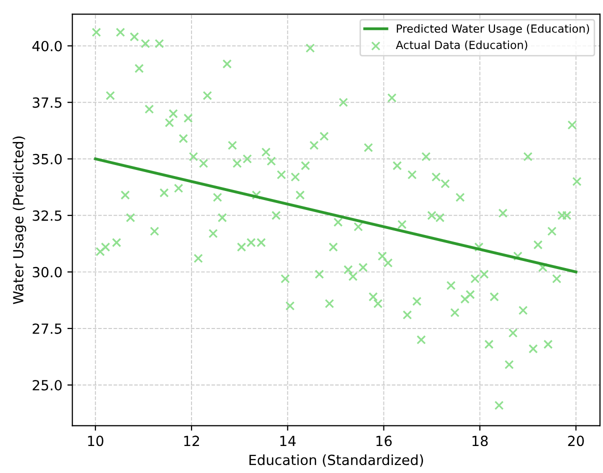 This screenshot has width=603, height=473. Describe the element at coordinates (96, 441) in the screenshot. I see `x-tick-label: 10` at that location.